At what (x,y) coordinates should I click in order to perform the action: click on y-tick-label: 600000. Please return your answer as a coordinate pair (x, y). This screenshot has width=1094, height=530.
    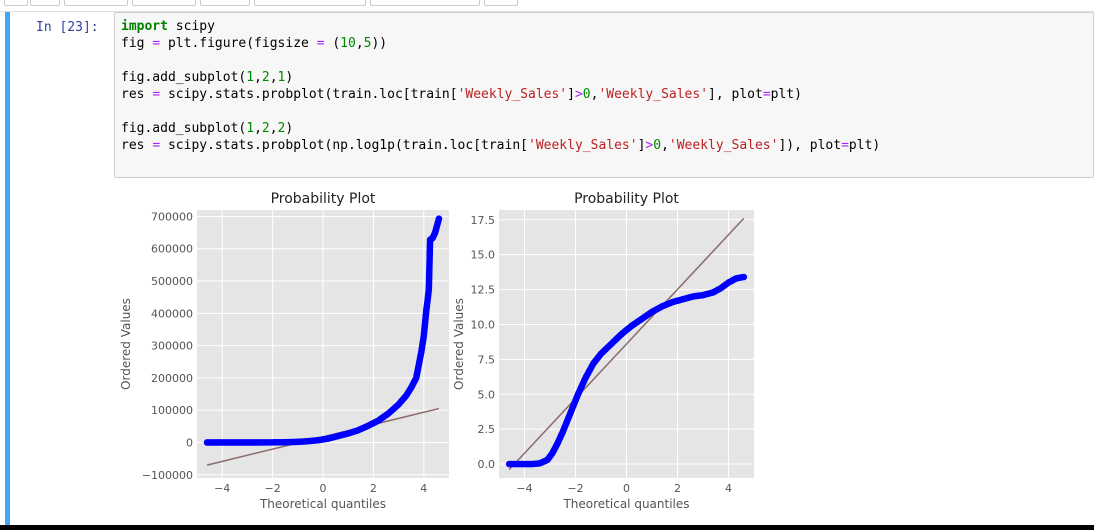
    Looking at the image, I should click on (172, 249).